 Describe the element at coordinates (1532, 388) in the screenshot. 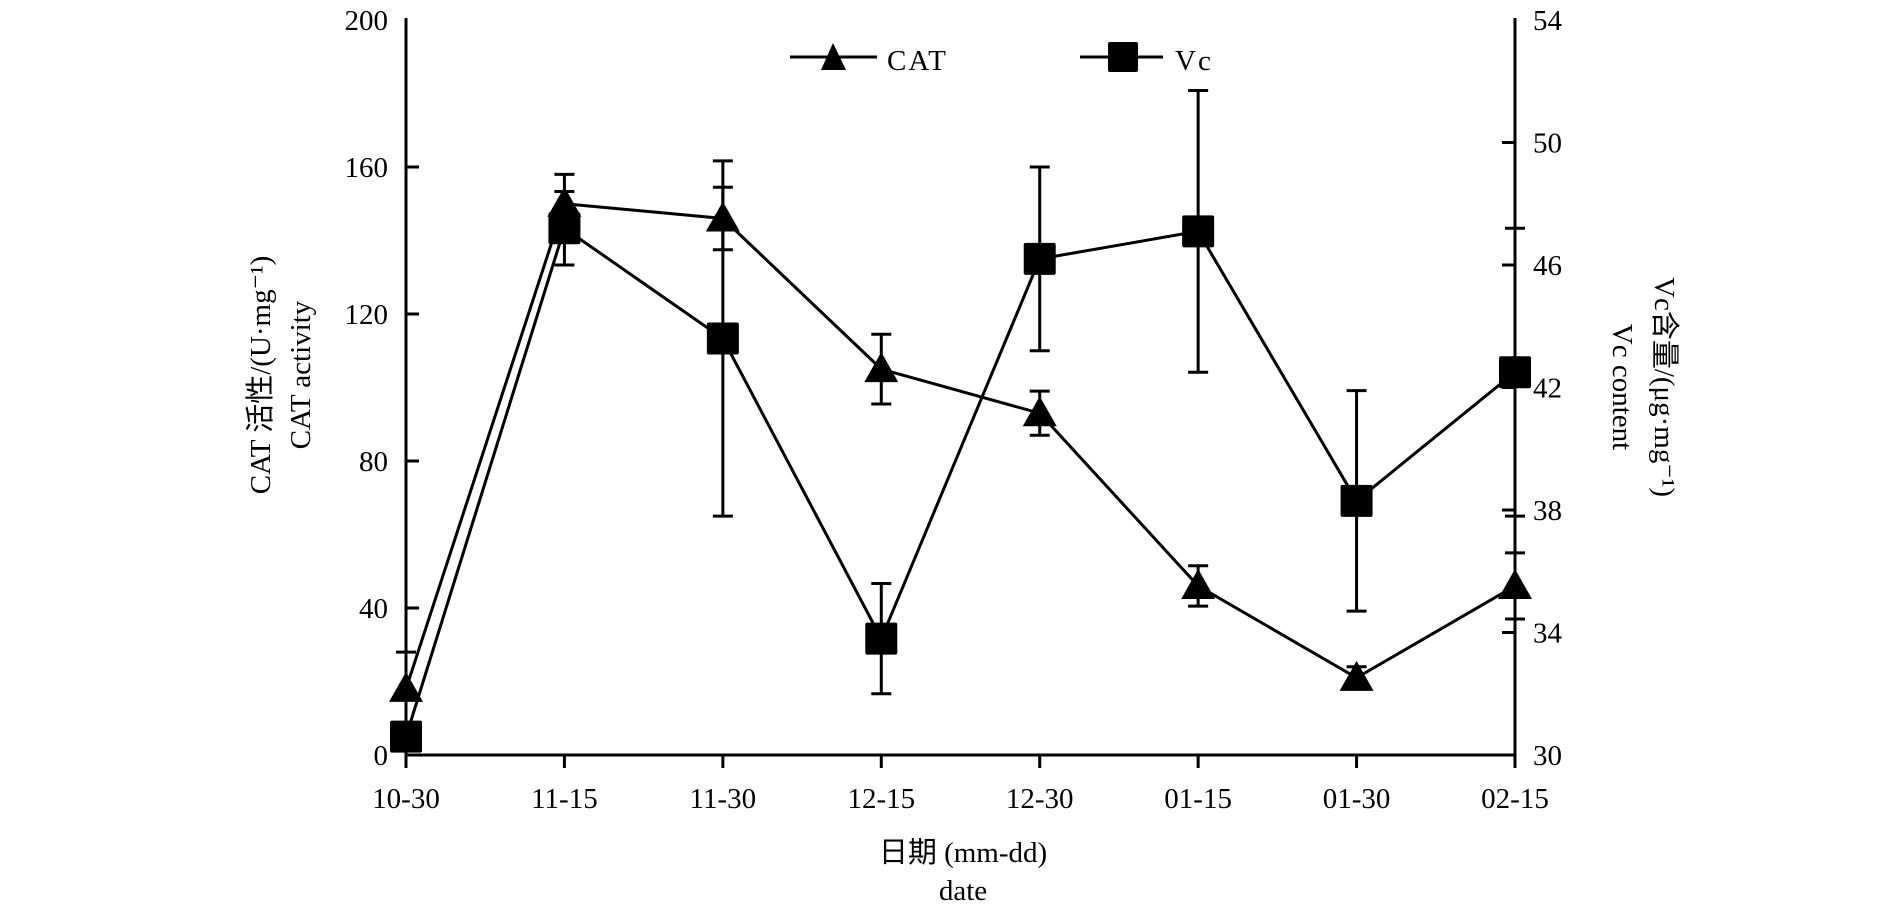

I see `right-y-ticks: 30 34 38 42 46 50 54` at that location.